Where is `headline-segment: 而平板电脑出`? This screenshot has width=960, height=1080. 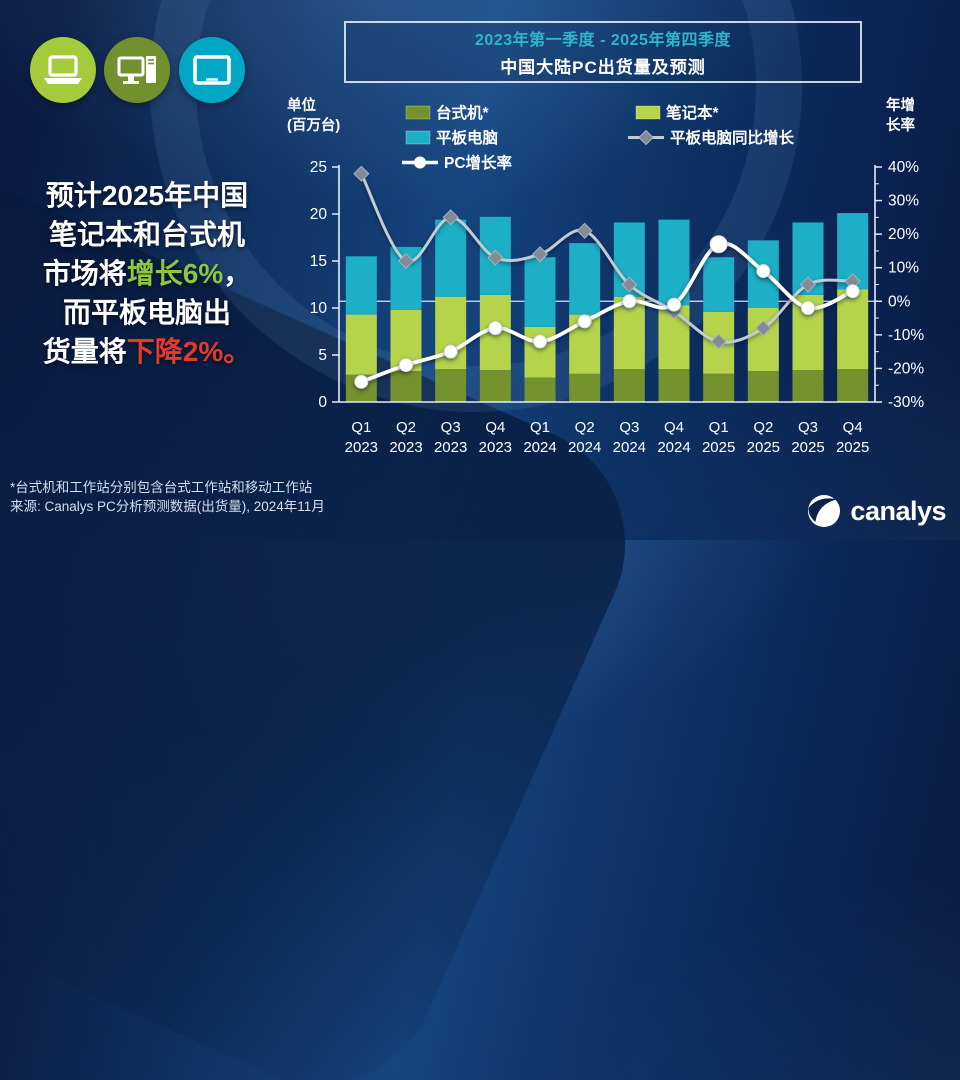
headline-segment: 而平板电脑出 is located at coordinates (146, 312).